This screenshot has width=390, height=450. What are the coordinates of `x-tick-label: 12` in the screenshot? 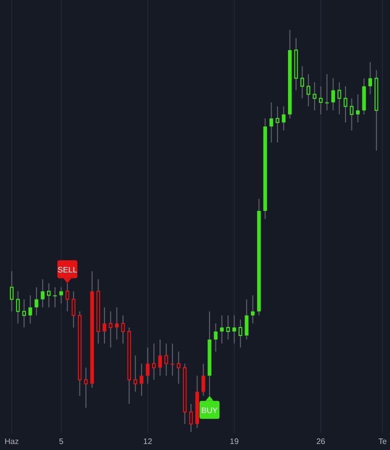 It's located at (148, 441).